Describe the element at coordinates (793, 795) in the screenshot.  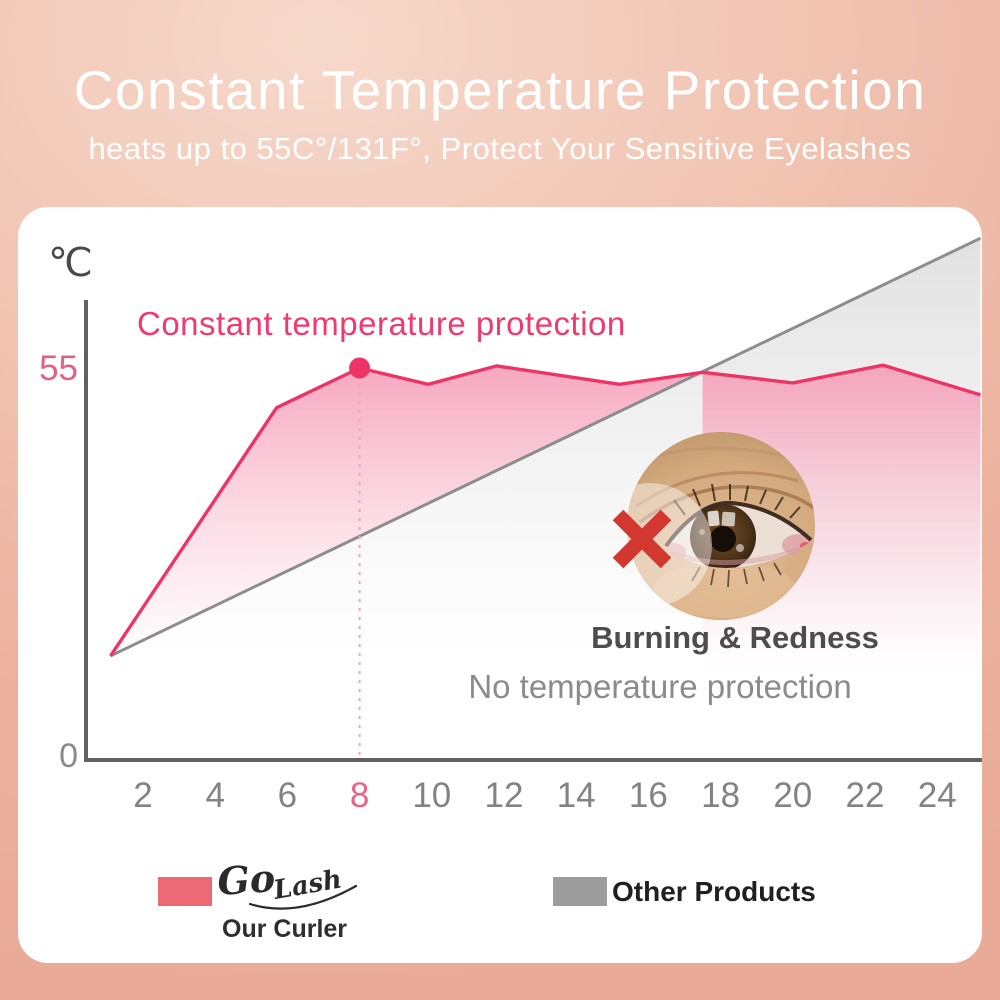
I see `x-tick-label-20: 20` at that location.